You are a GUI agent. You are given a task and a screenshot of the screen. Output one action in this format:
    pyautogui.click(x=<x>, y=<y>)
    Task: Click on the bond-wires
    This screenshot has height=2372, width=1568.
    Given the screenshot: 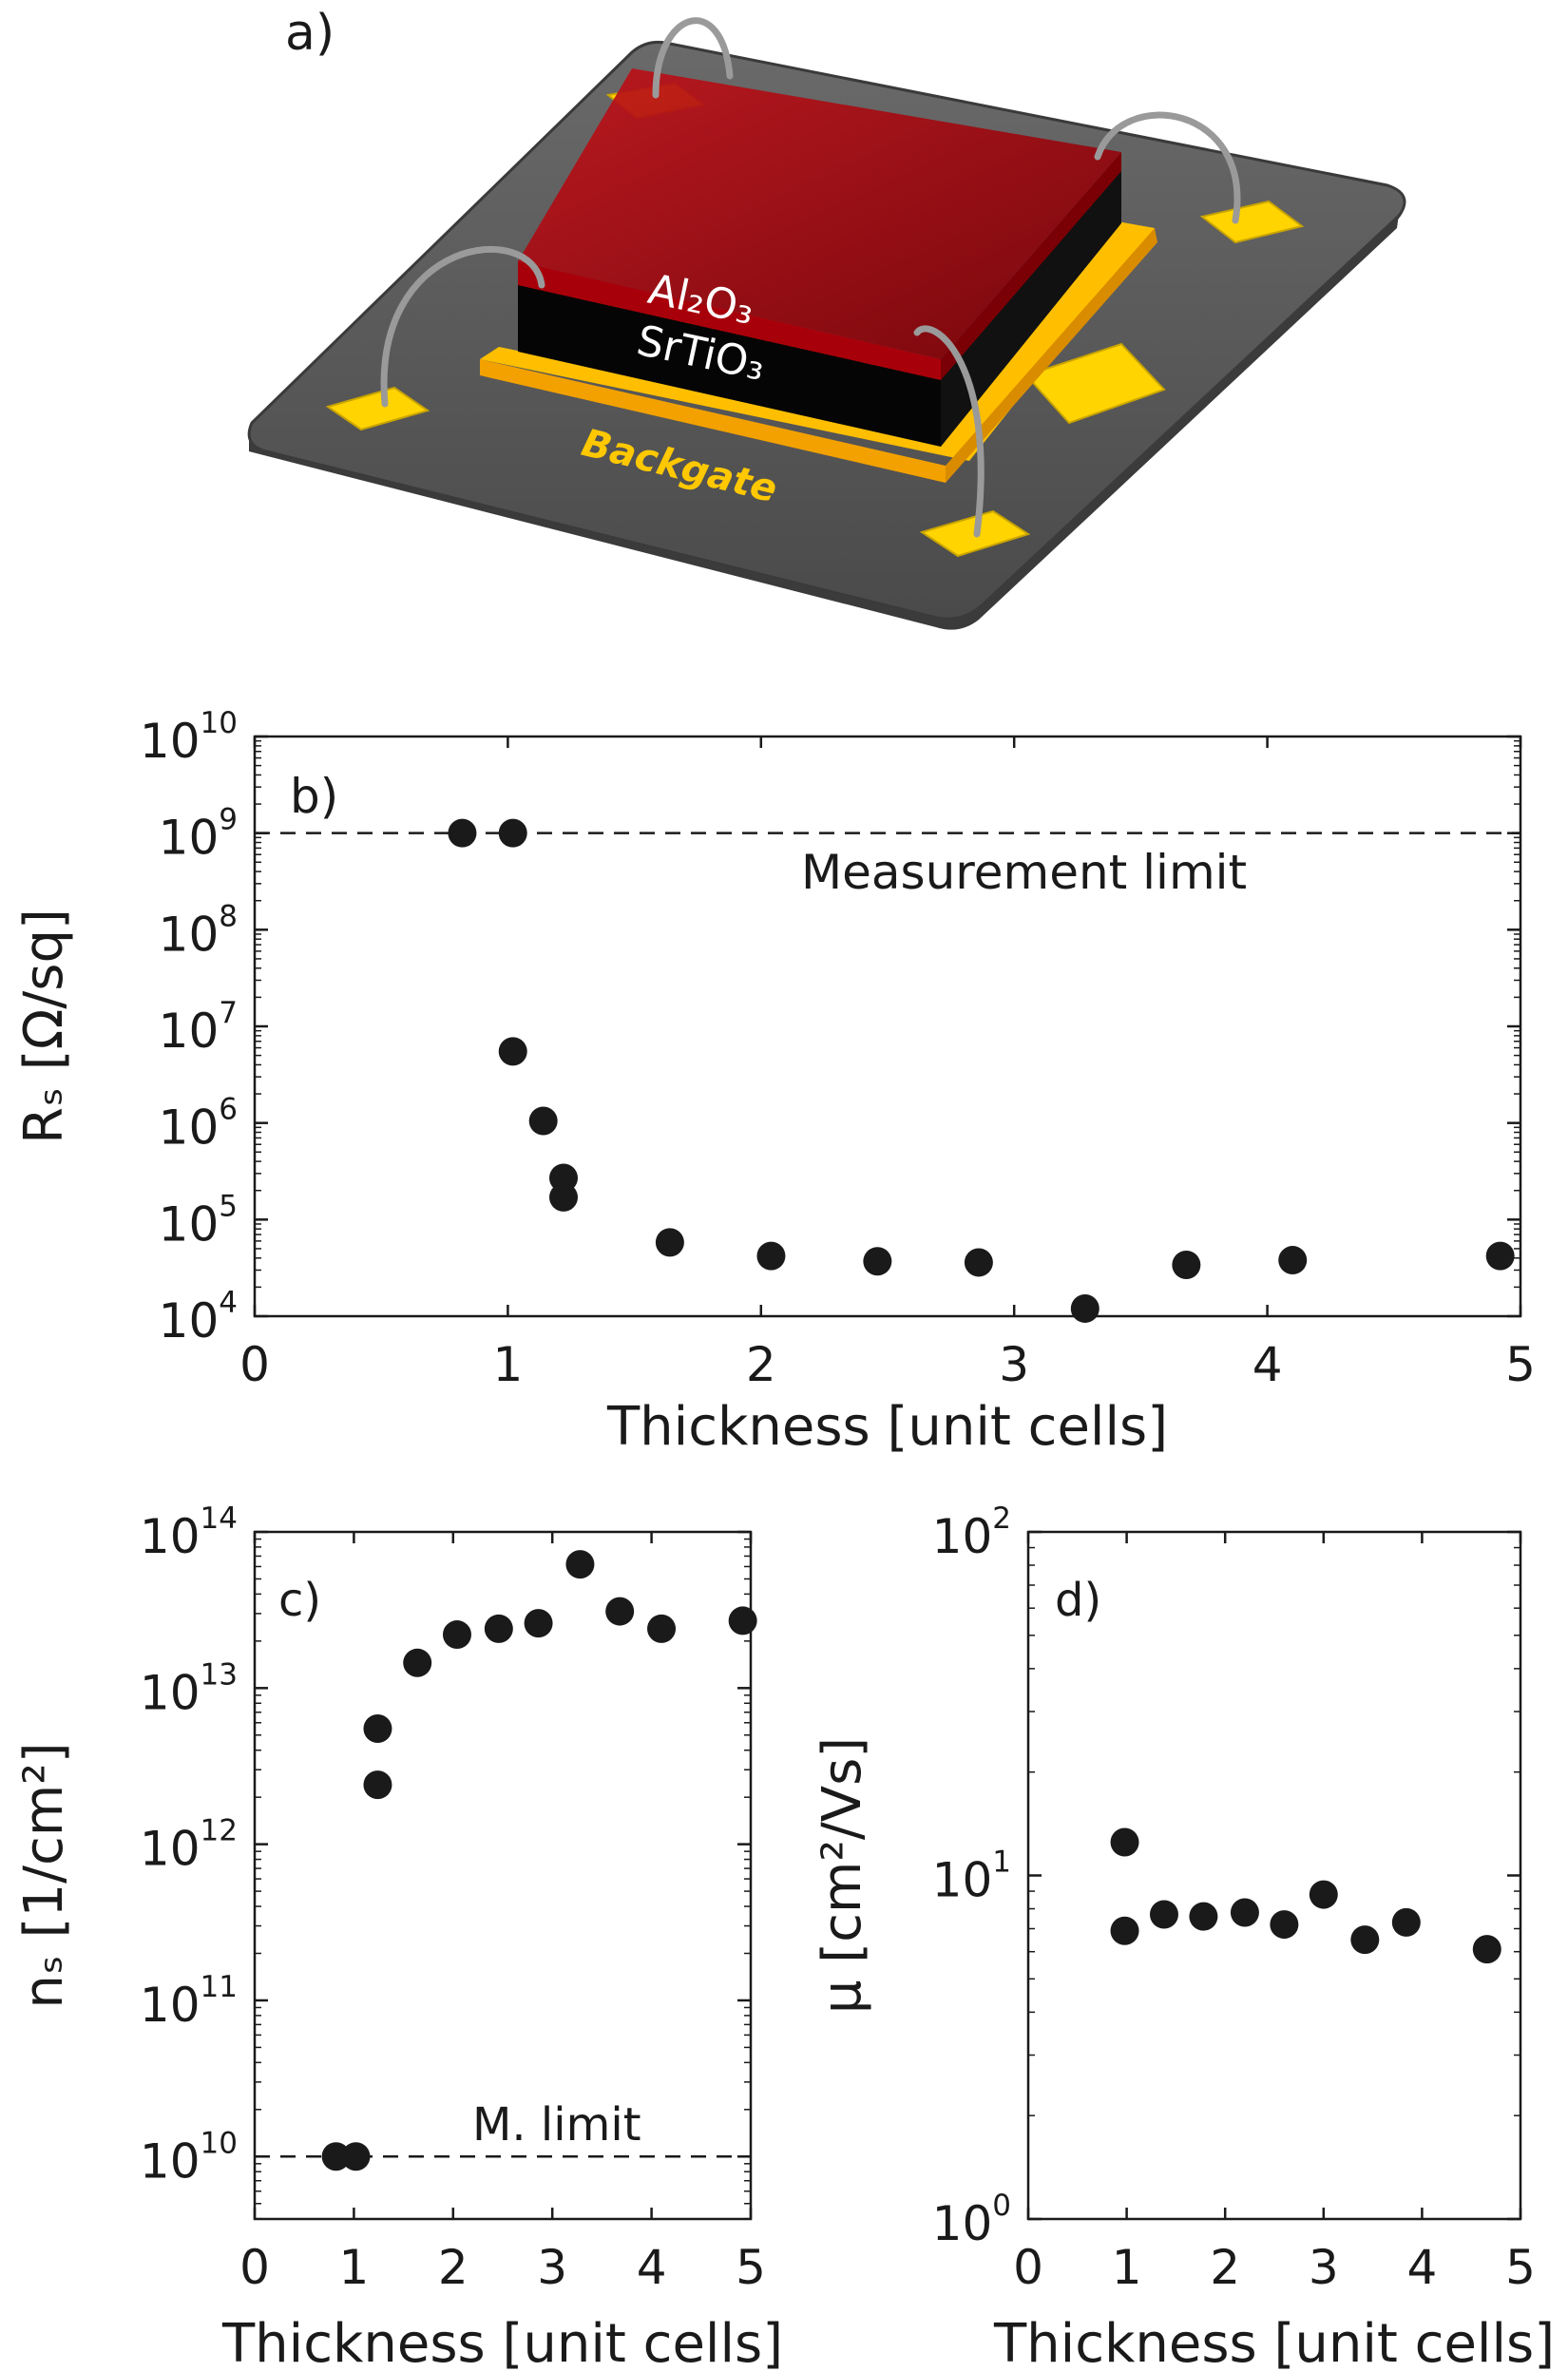 What is the action you would take?
    pyautogui.click(x=811, y=277)
    